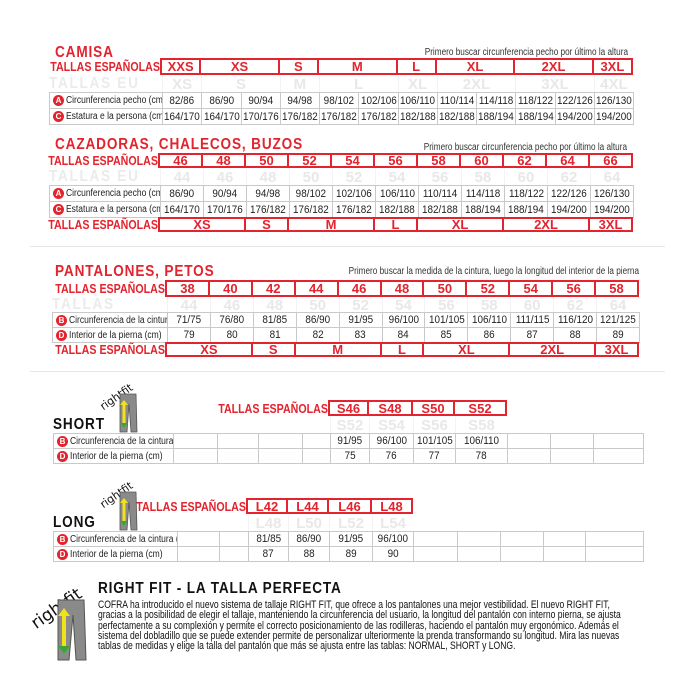  I want to click on badge-d-icon: D, so click(61, 335).